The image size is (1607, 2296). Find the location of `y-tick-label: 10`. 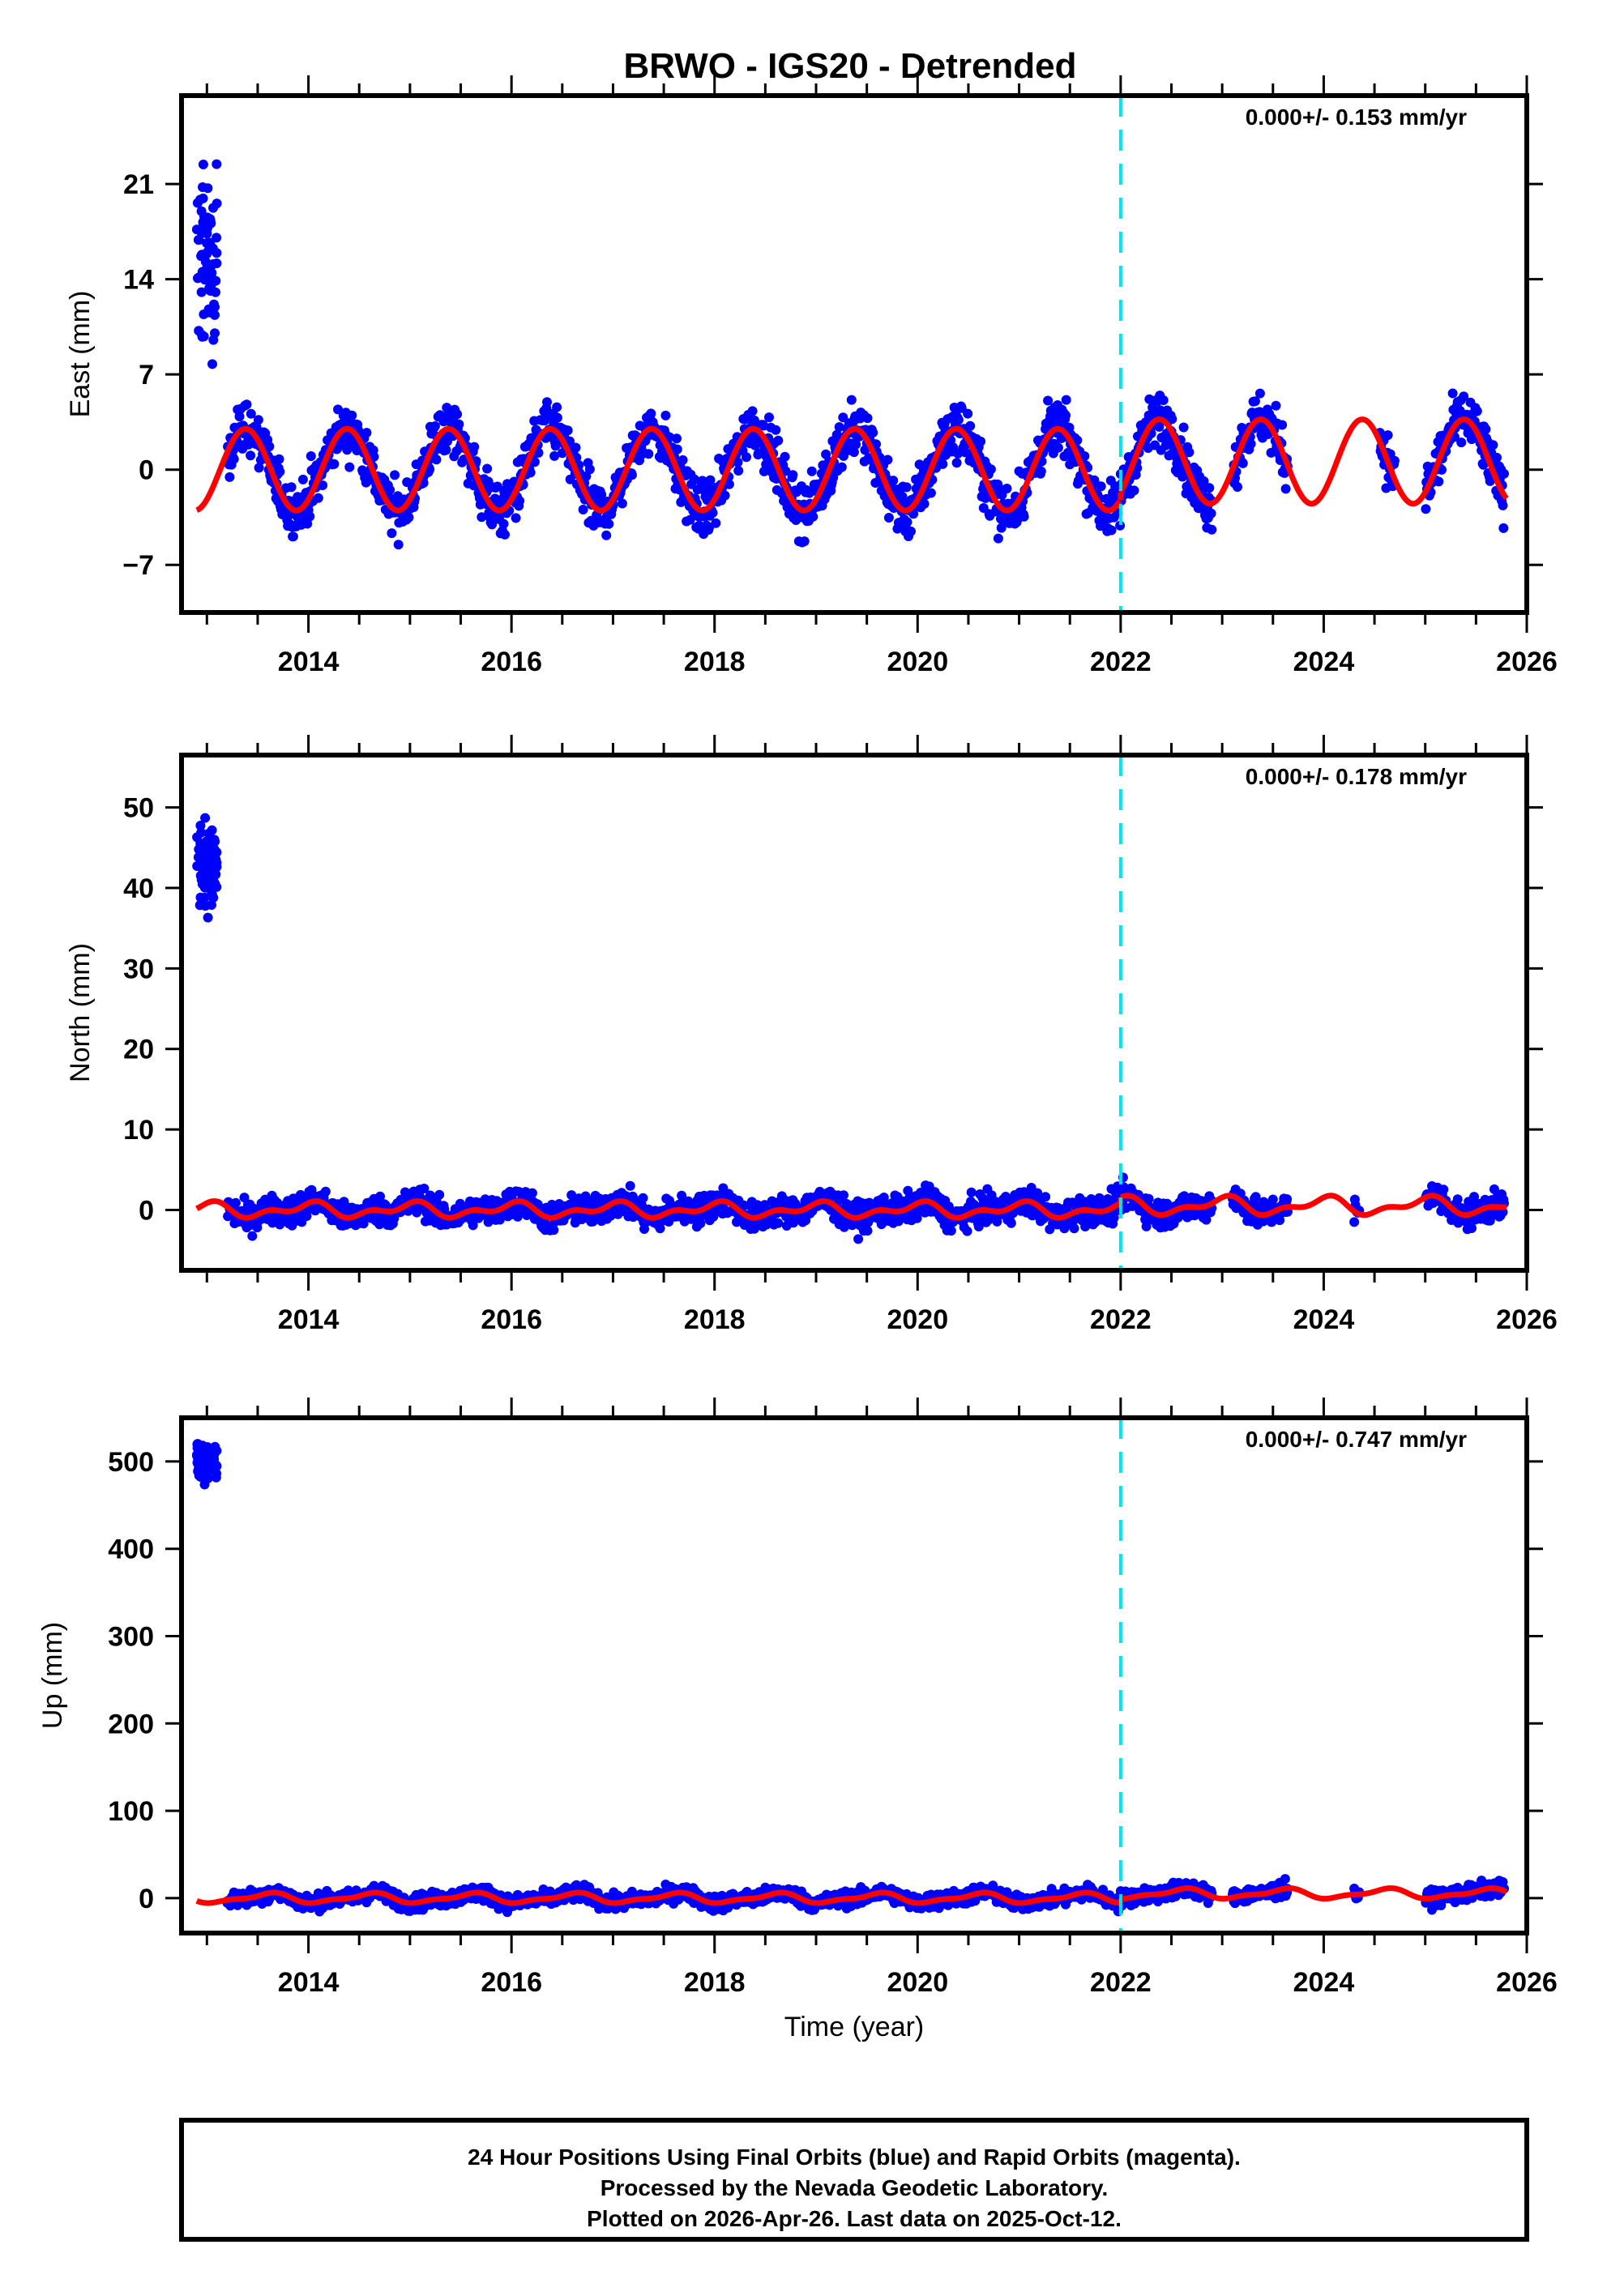

y-tick-label: 10 is located at coordinates (138, 1130).